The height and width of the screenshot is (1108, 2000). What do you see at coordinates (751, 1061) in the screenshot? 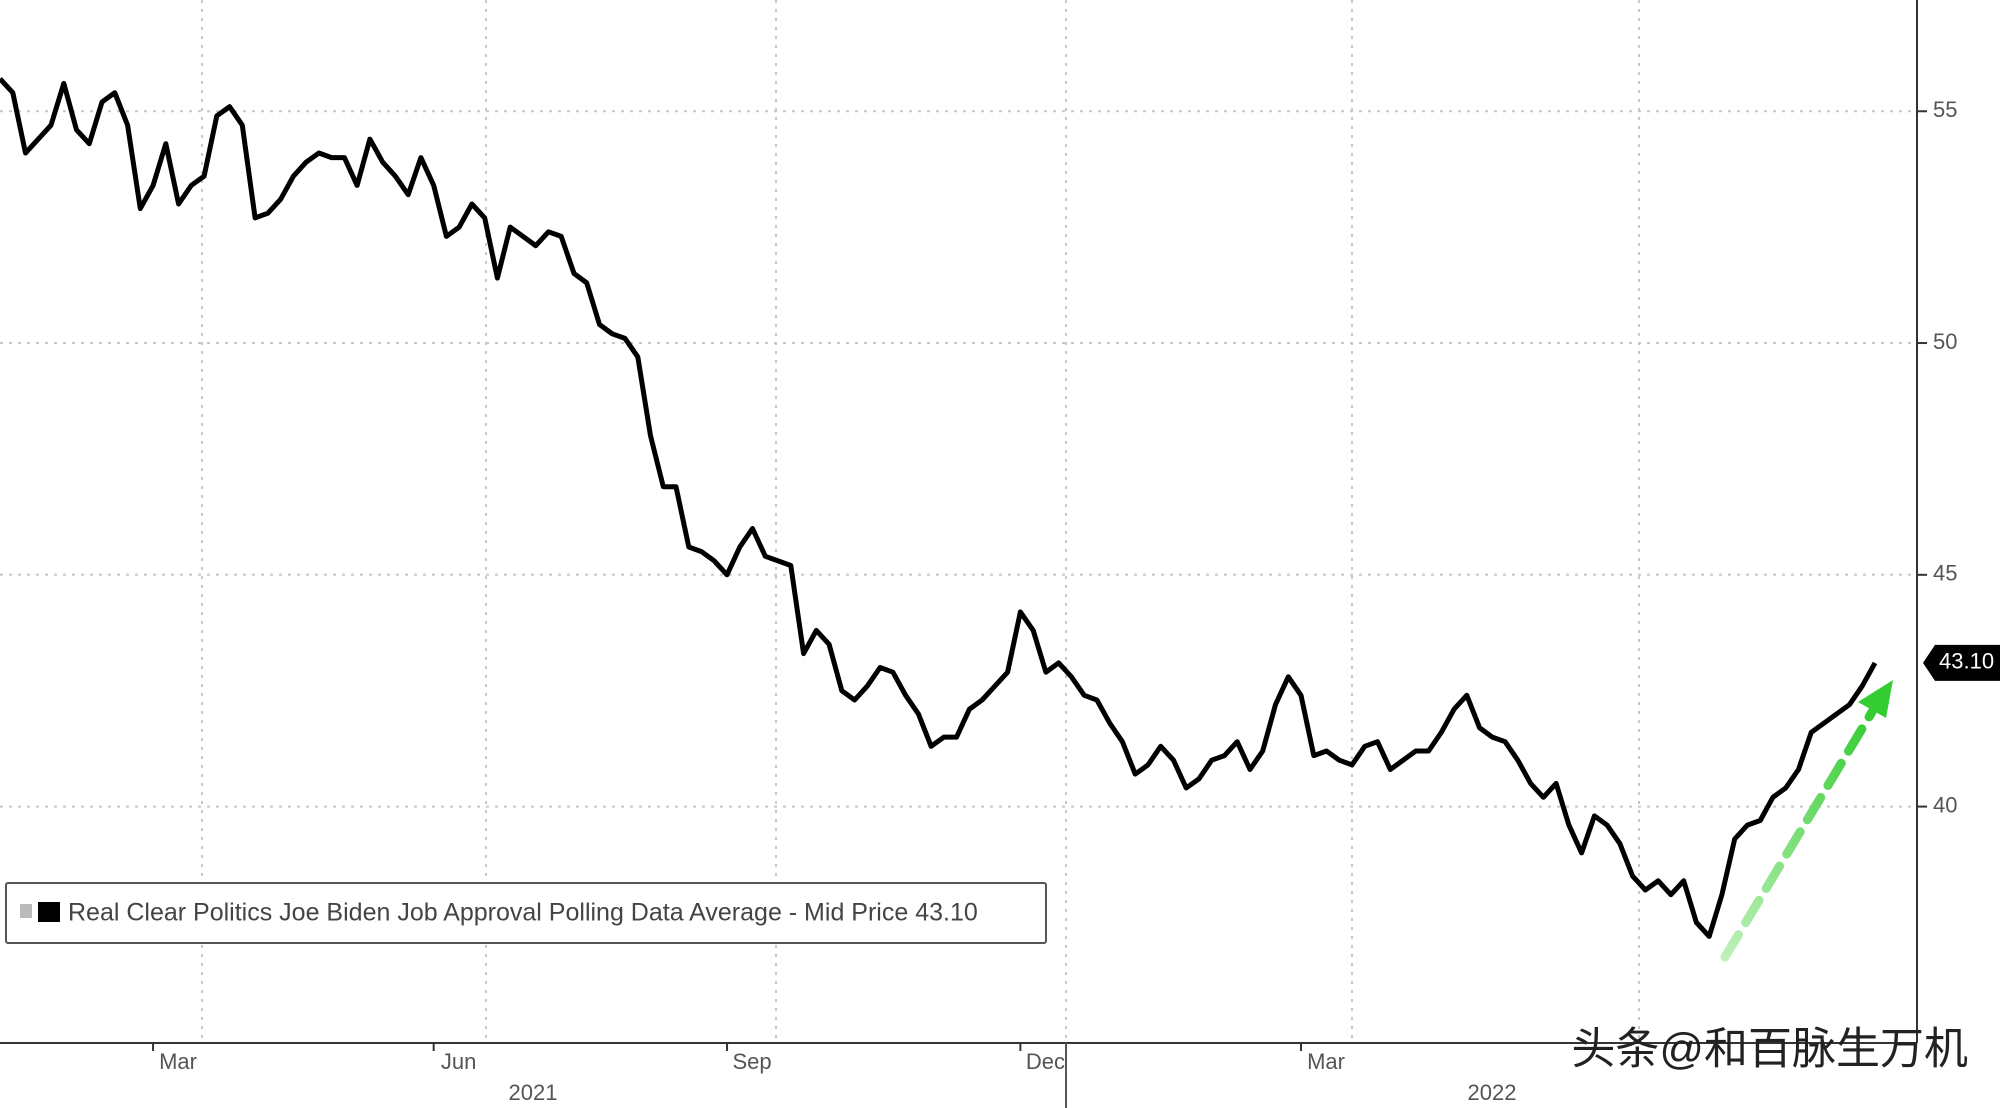
I see `x-tick-label: Sep` at bounding box center [751, 1061].